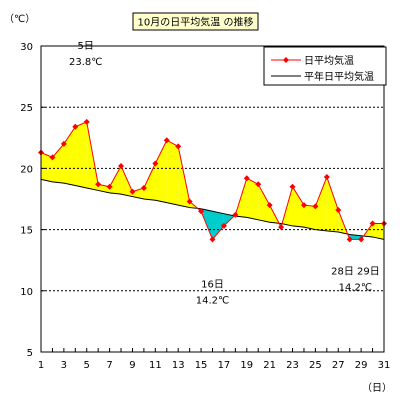 The width and height of the screenshot is (400, 400). I want to click on y-tick-label: 25, so click(26, 108).